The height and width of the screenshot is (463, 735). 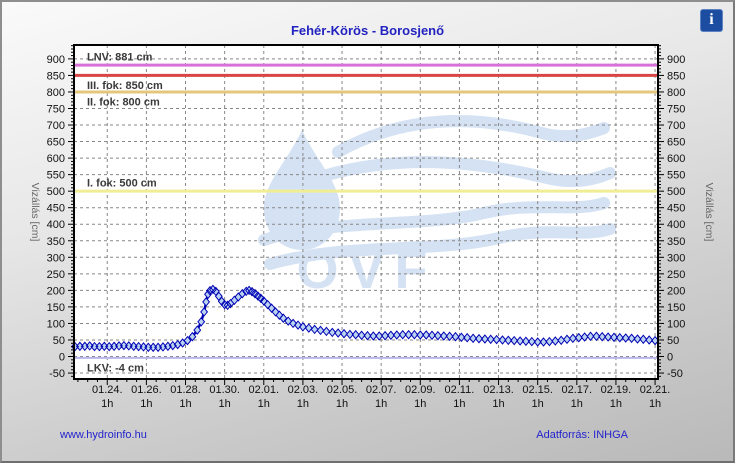 What do you see at coordinates (122, 184) in the screenshot?
I see `ref-line-label-I-fok: I. fok: 500 cm` at bounding box center [122, 184].